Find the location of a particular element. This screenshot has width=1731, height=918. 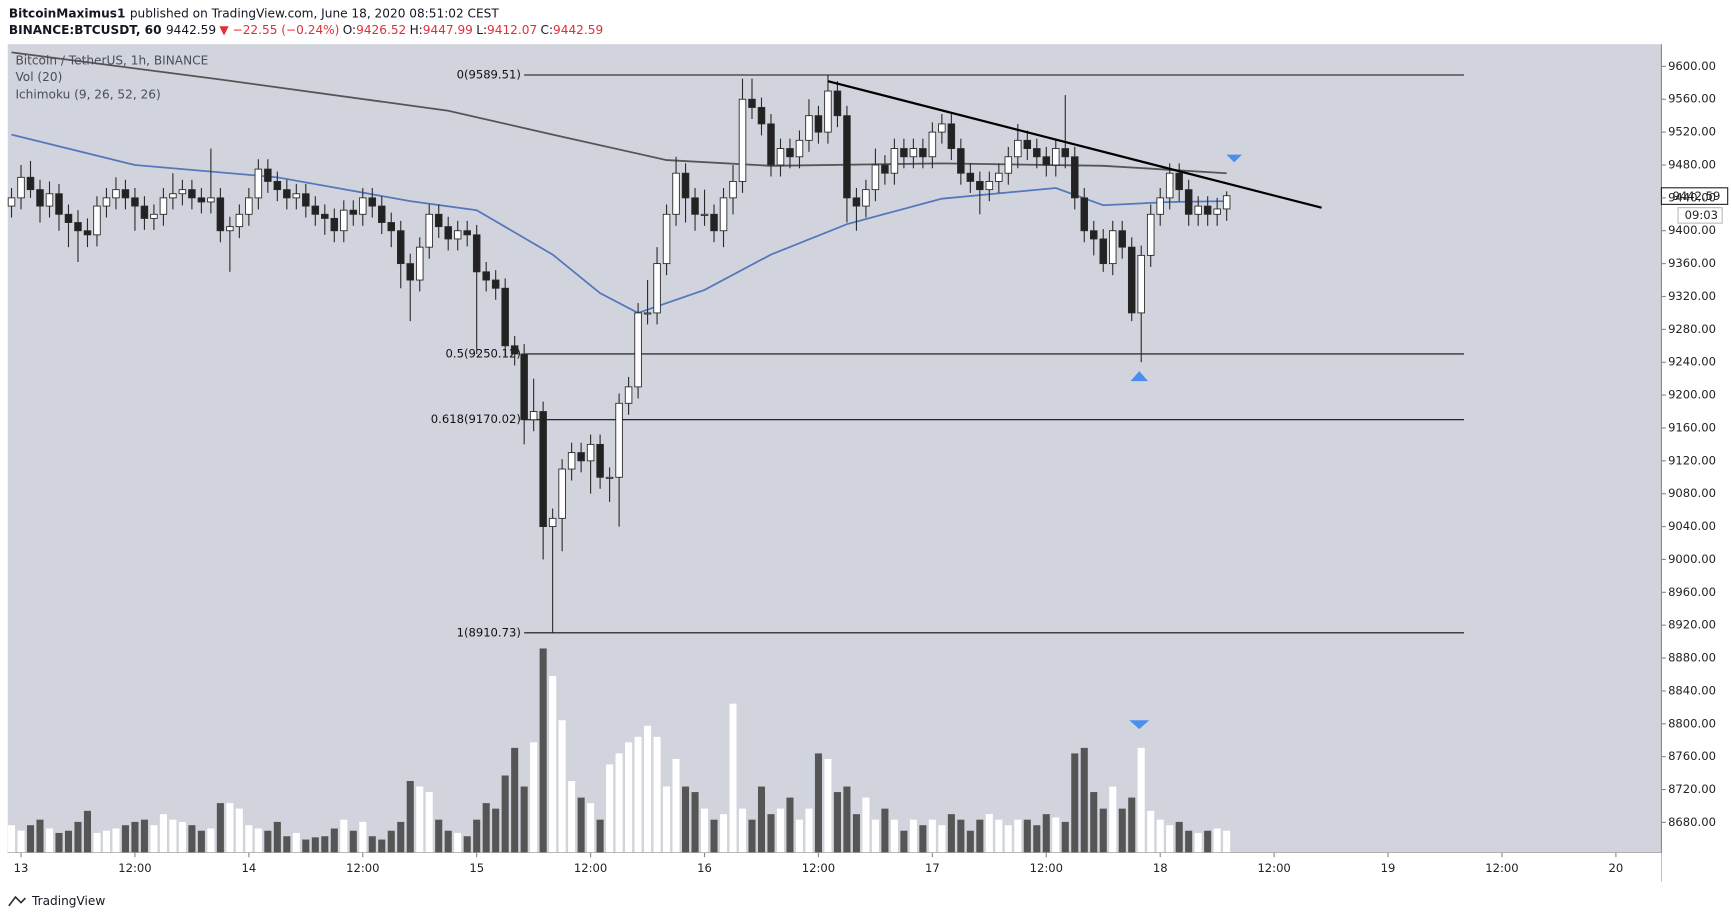

y-tick-label: 8960.00 is located at coordinates (1692, 592).